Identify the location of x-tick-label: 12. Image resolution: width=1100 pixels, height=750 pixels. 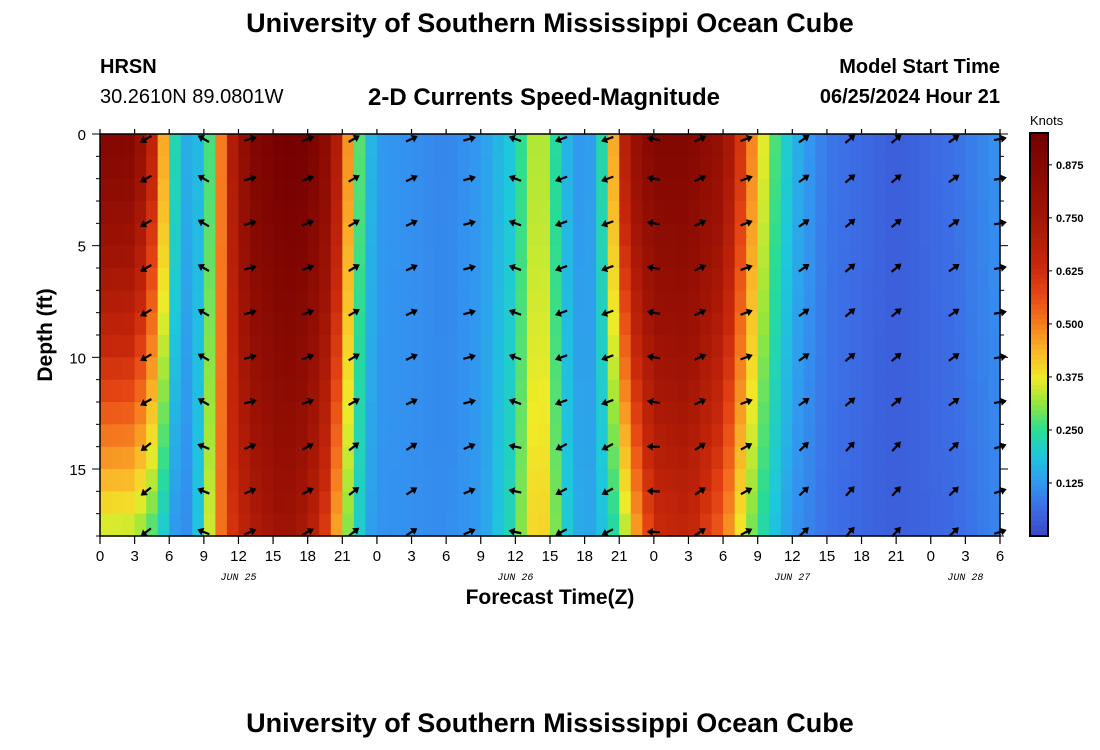
(238, 556).